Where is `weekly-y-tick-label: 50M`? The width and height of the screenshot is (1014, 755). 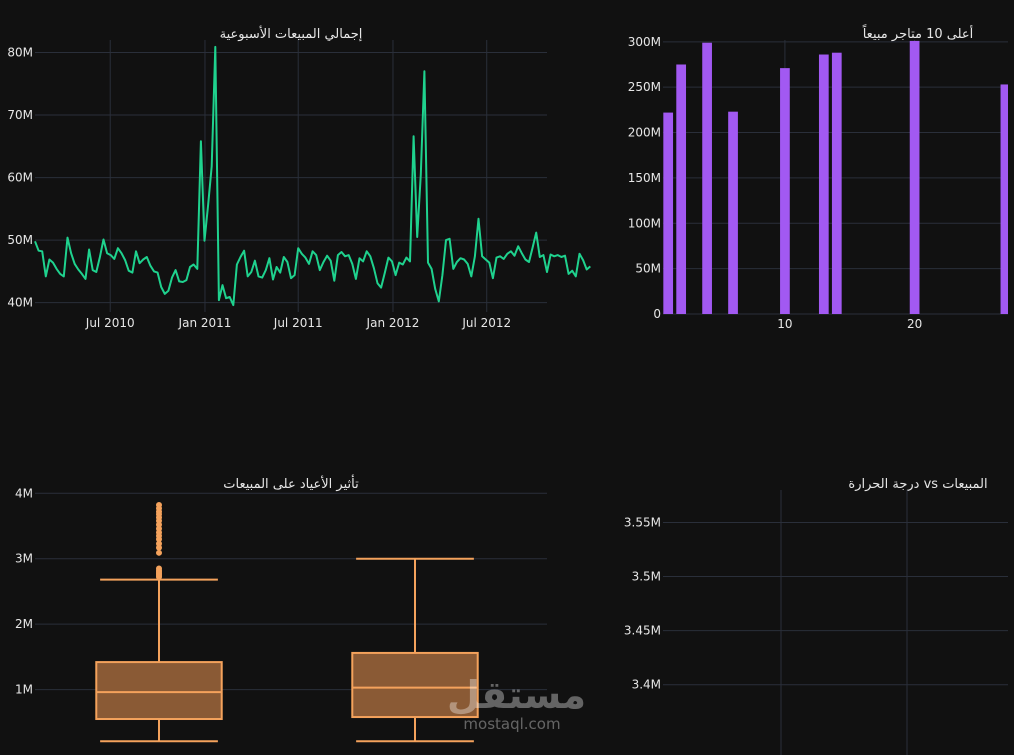
weekly-y-tick-label: 50M is located at coordinates (20, 240).